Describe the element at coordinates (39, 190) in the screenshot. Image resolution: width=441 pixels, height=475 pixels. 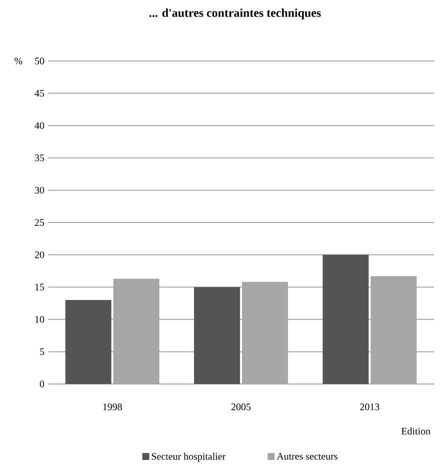
I see `y-tick-label: 30` at that location.